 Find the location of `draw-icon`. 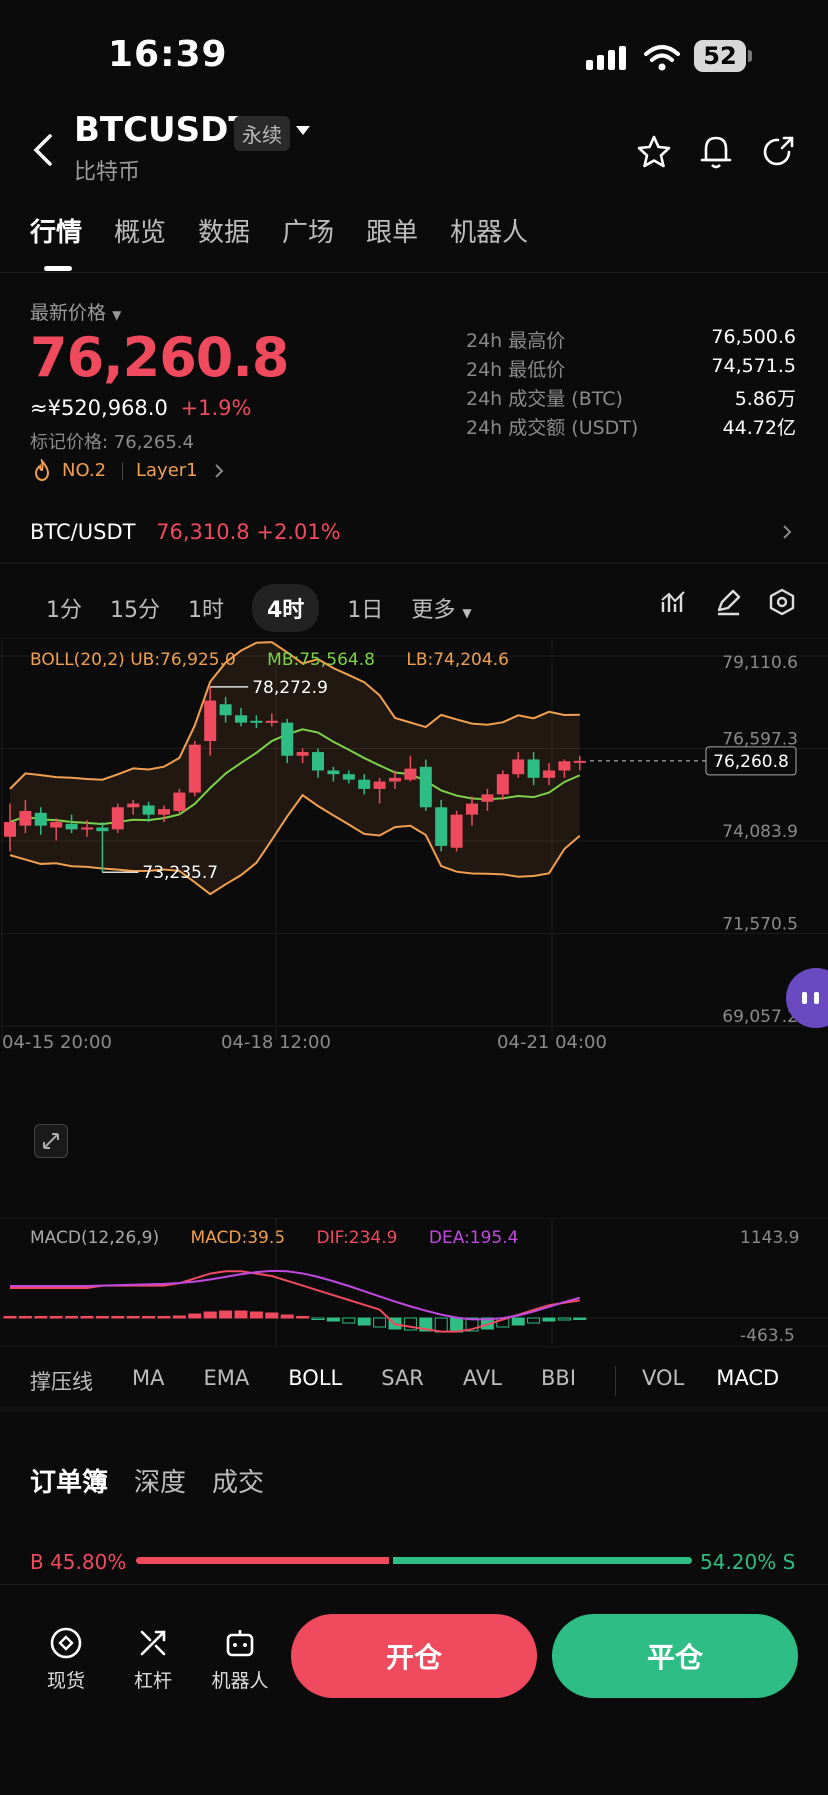

draw-icon is located at coordinates (728, 602).